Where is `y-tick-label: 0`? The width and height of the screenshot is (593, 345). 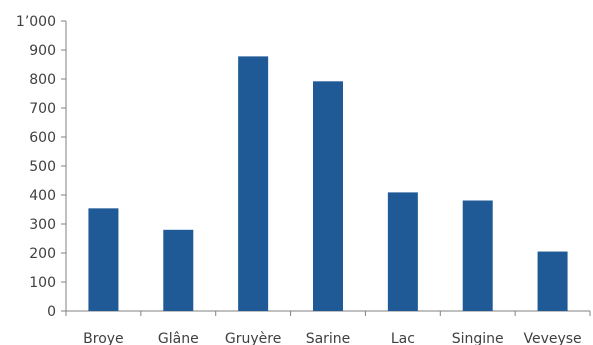 y-tick-label: 0 is located at coordinates (51, 312).